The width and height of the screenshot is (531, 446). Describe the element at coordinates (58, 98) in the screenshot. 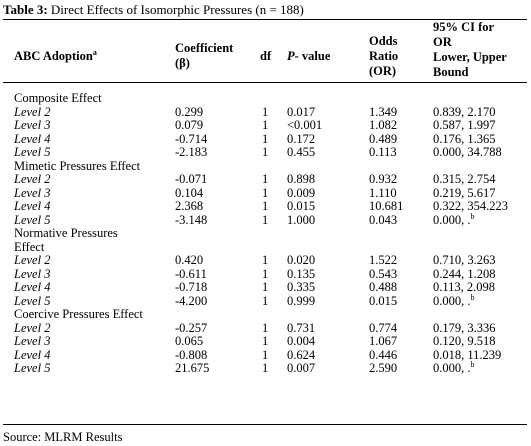

I see `group-title: Composite Effect` at that location.